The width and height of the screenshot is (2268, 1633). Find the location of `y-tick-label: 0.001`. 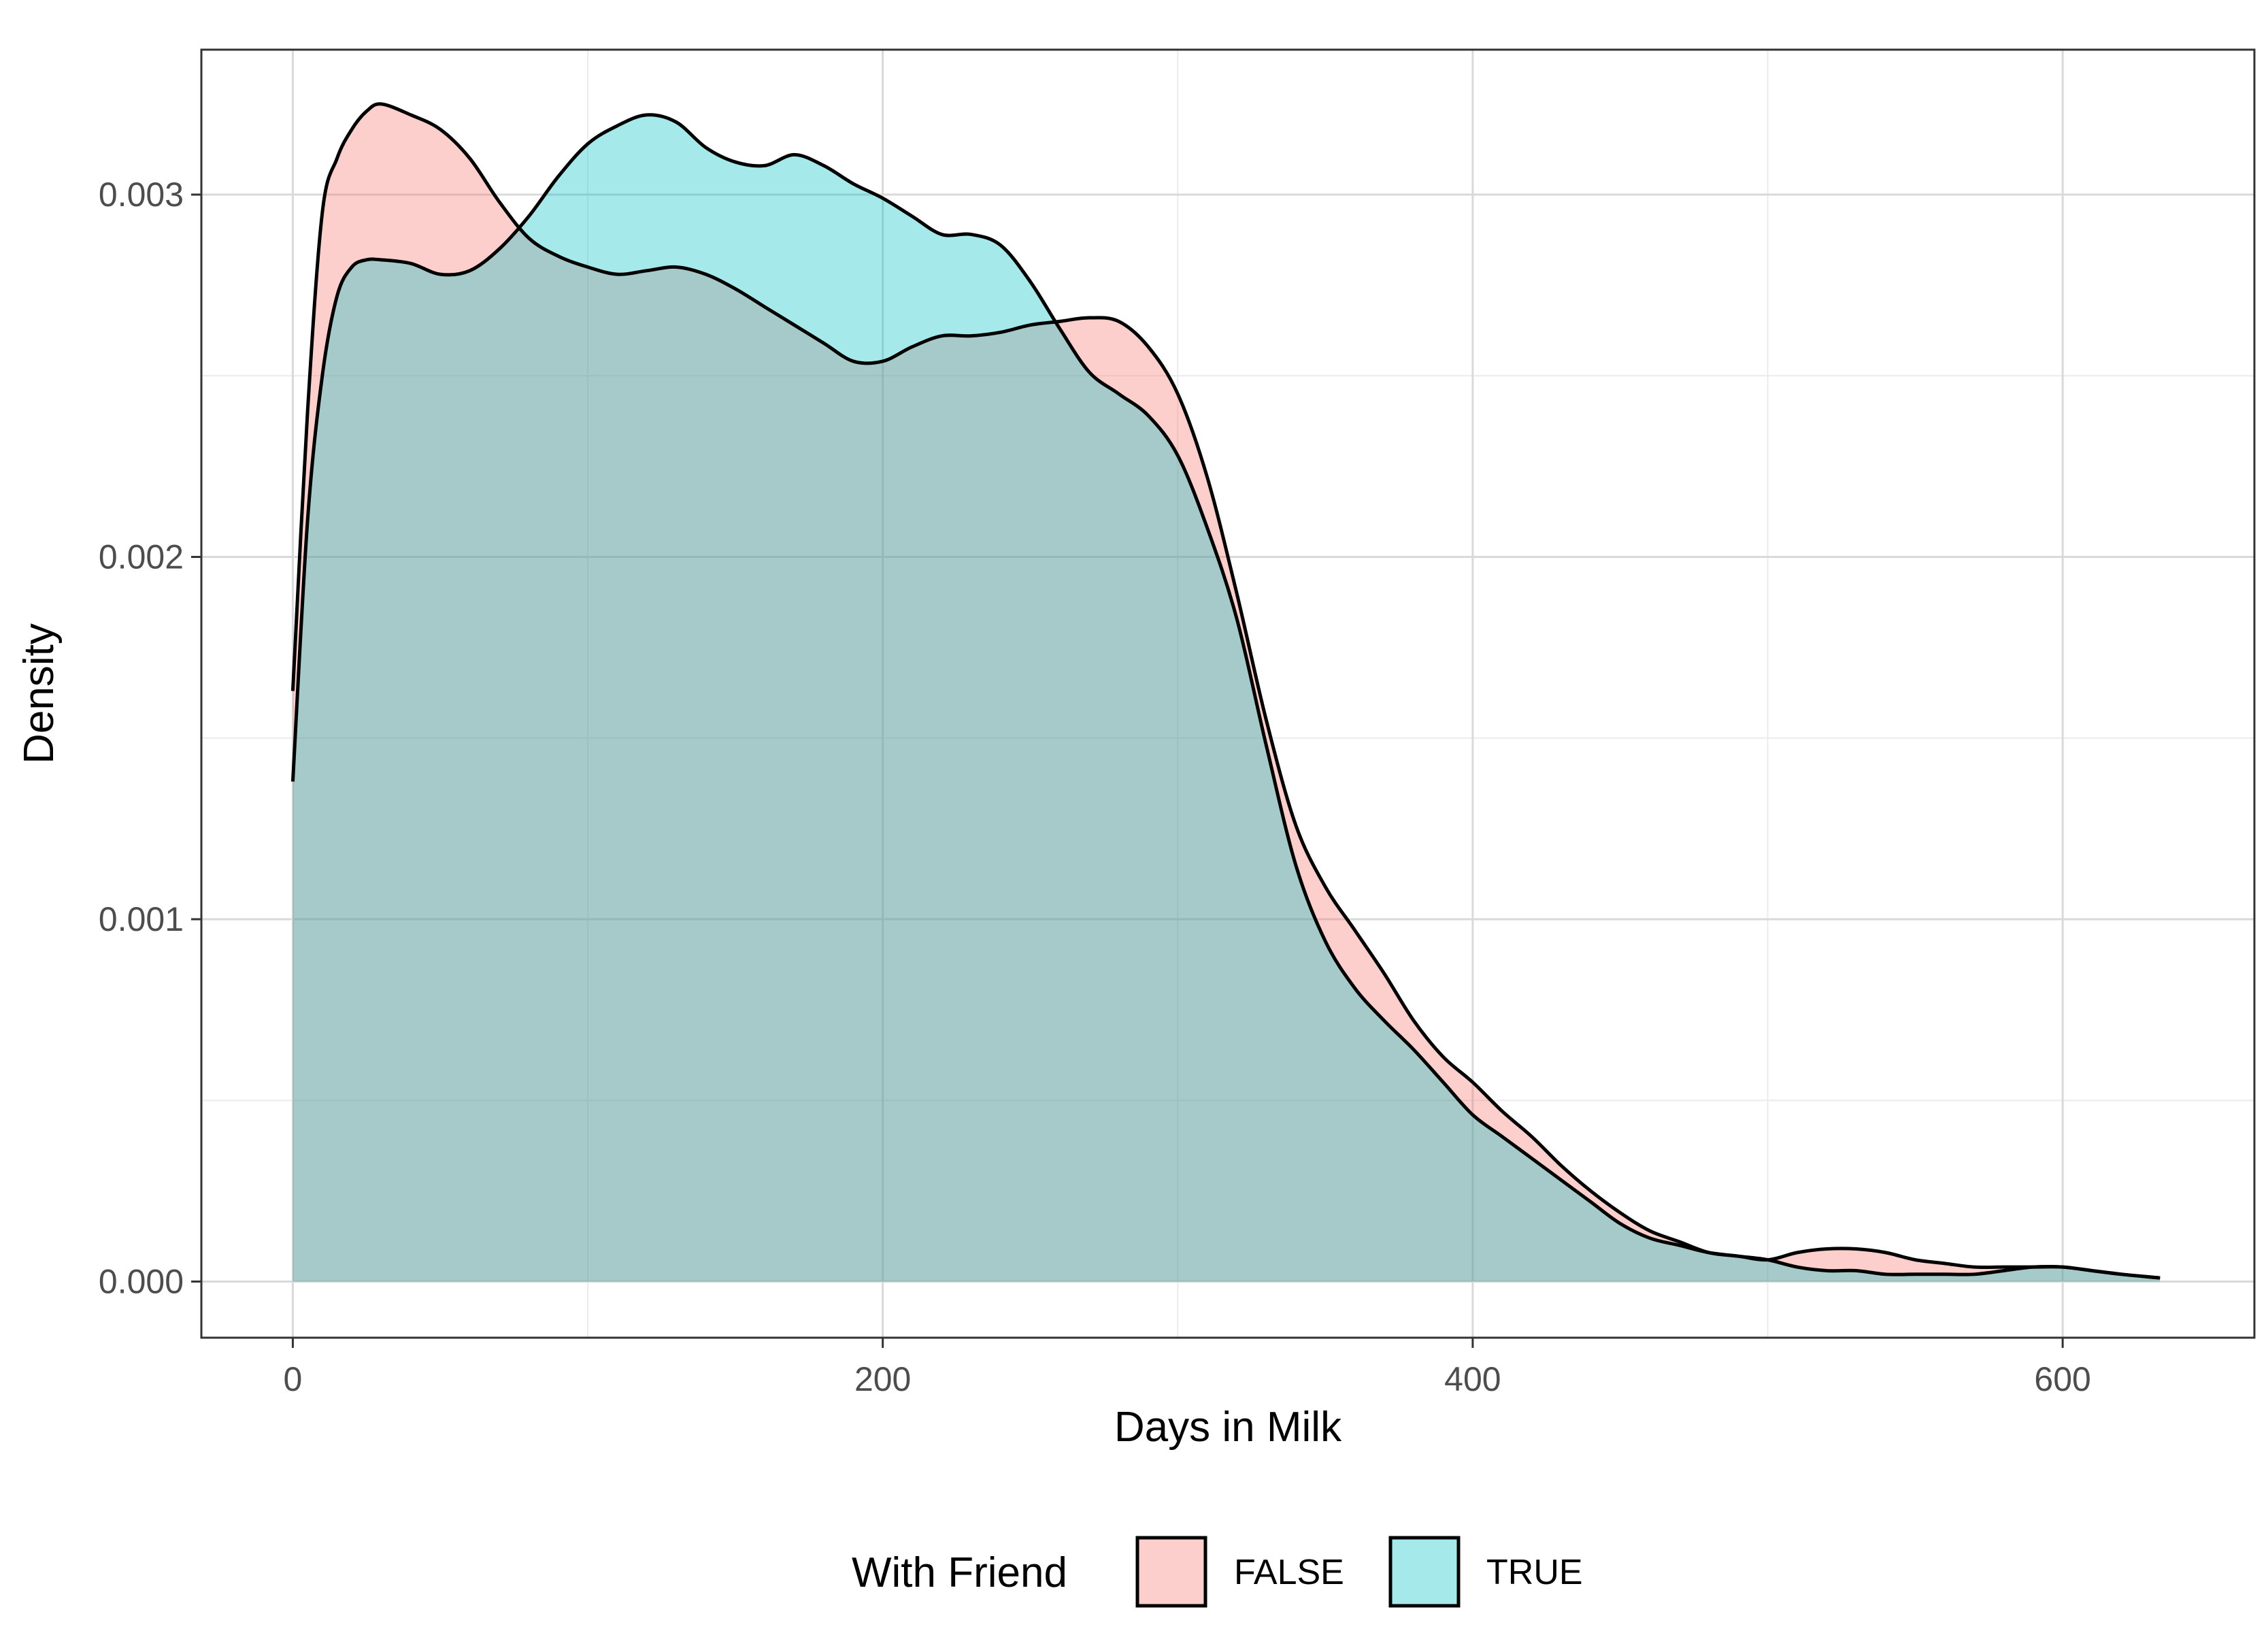

y-tick-label: 0.001 is located at coordinates (142, 919).